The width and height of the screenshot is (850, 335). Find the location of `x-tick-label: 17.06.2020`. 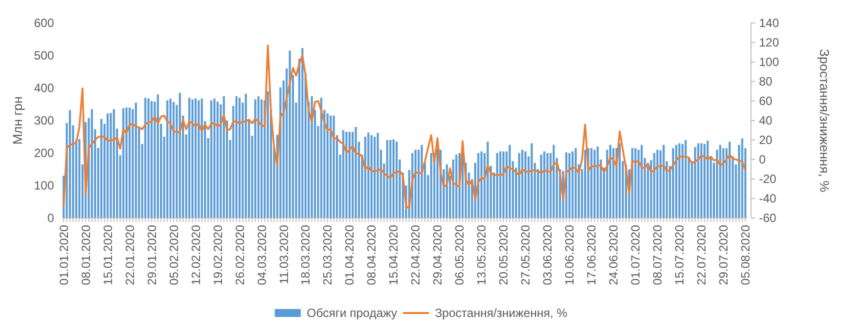

x-tick-label: 17.06.2020 is located at coordinates (591, 255).